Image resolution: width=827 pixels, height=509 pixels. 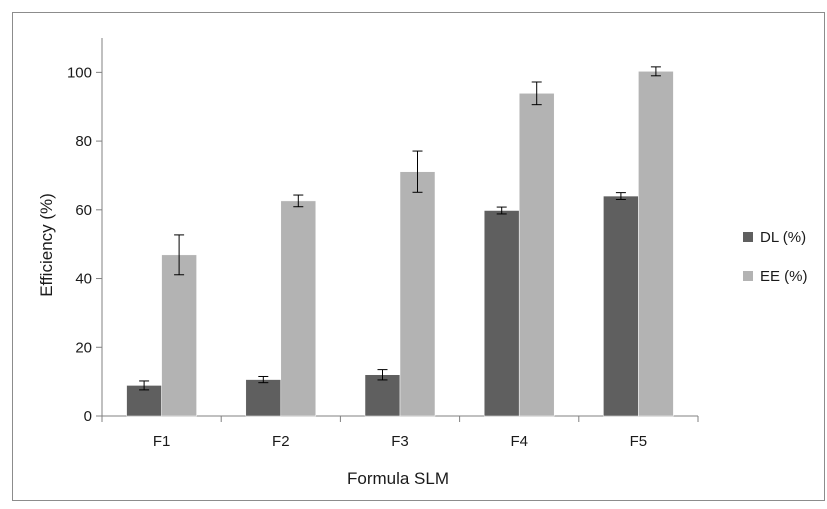 I want to click on bar-dl-f2, so click(x=263, y=398).